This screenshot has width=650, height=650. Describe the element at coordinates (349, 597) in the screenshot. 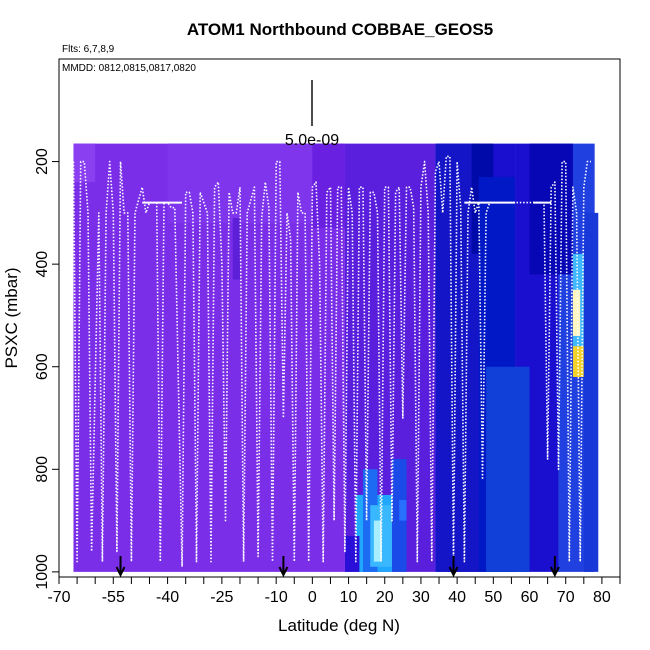

I see `x-tick-label: 10` at that location.